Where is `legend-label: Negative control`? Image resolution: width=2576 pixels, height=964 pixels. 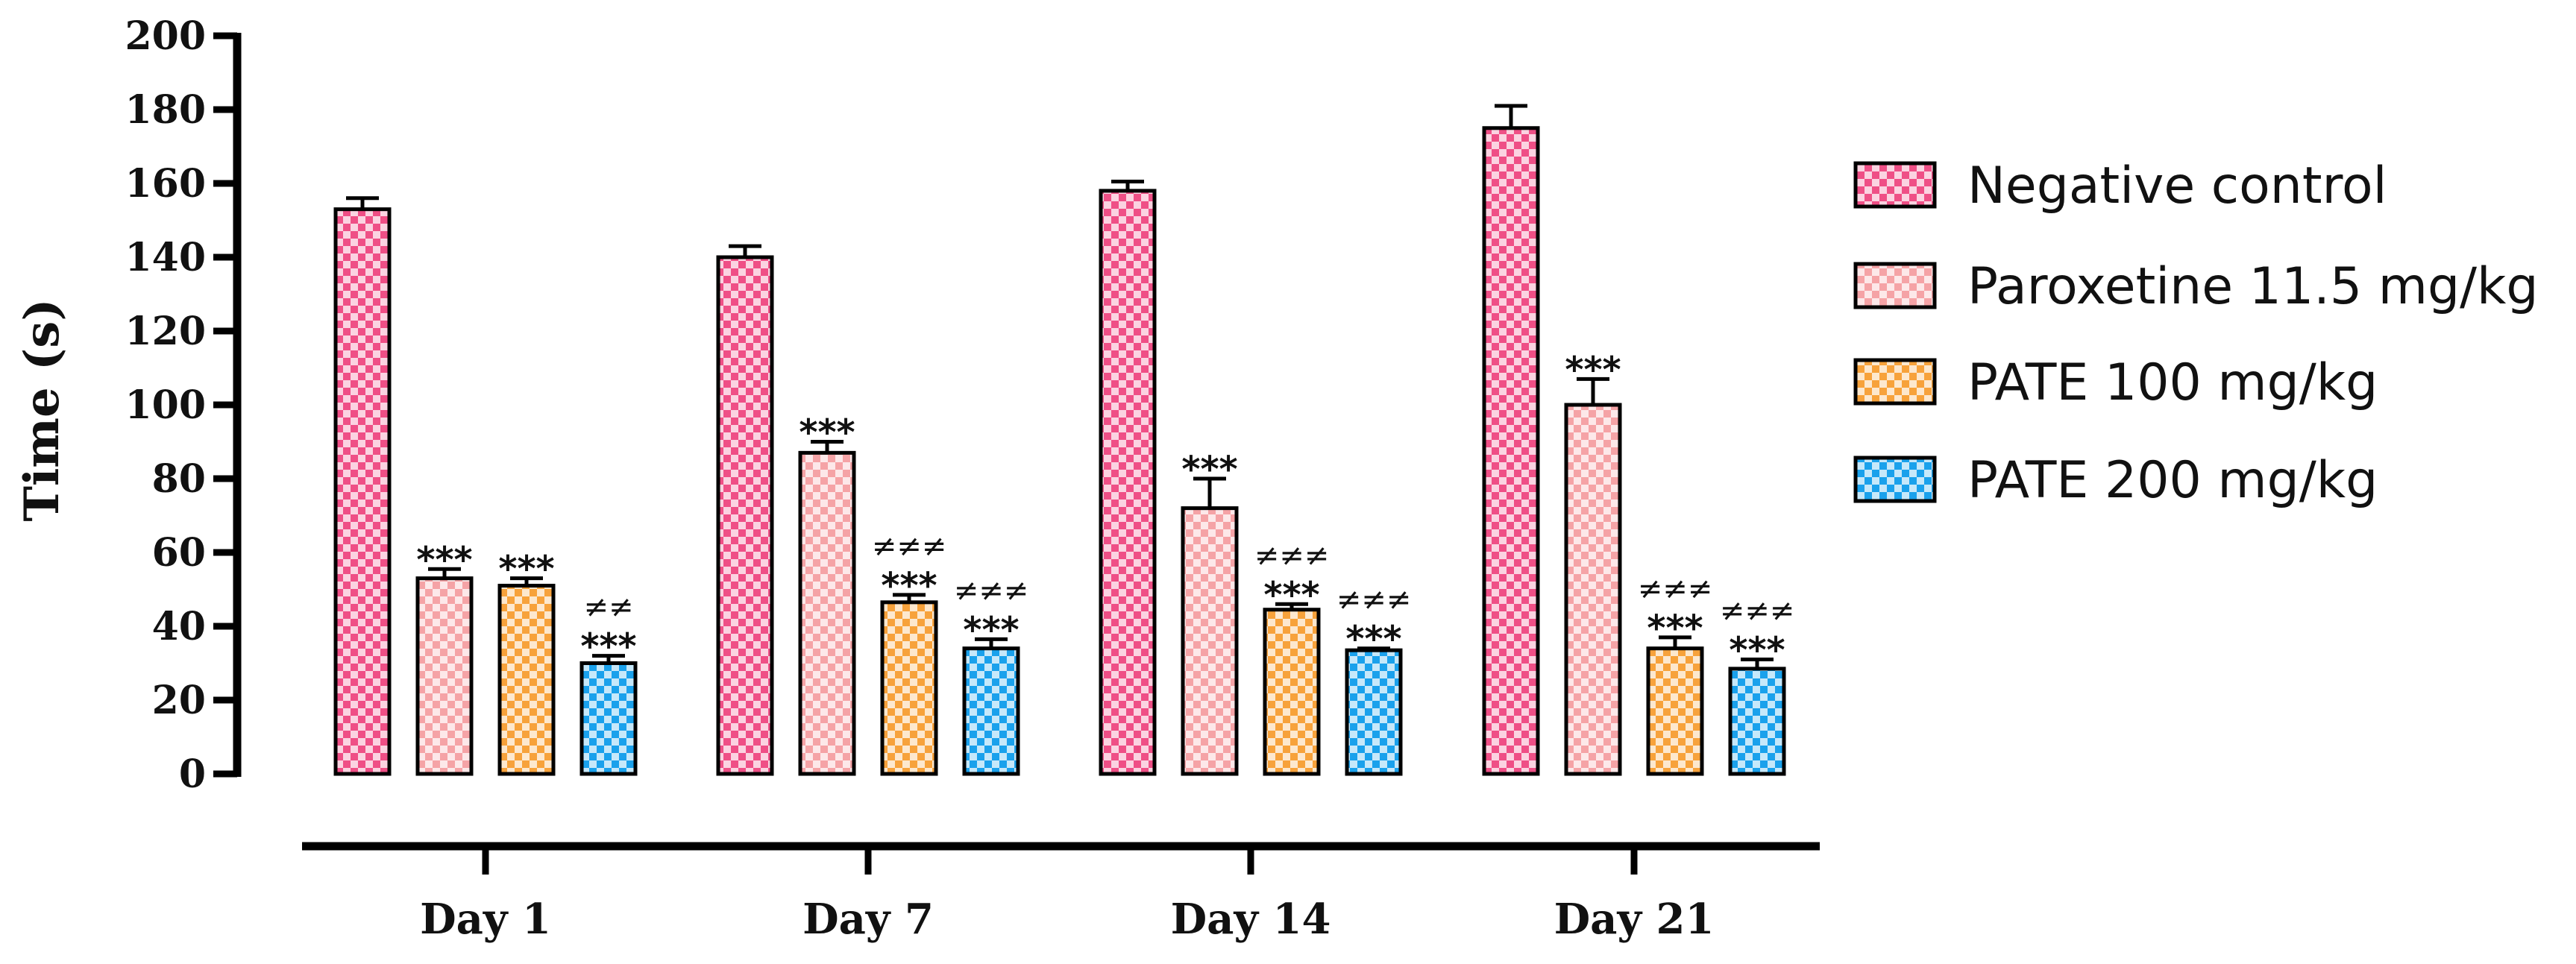 legend-label: Negative control is located at coordinates (2177, 186).